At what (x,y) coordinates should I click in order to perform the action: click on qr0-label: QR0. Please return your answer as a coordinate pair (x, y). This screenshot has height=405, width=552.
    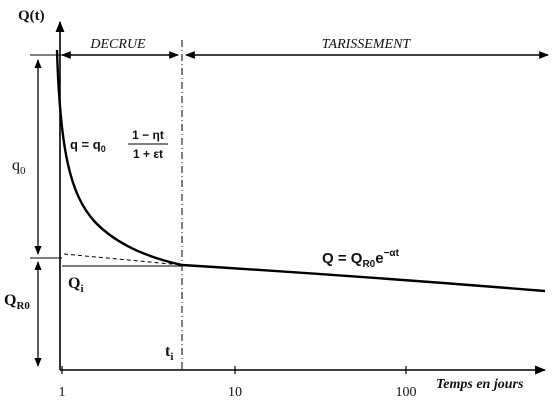
    Looking at the image, I should click on (17, 302).